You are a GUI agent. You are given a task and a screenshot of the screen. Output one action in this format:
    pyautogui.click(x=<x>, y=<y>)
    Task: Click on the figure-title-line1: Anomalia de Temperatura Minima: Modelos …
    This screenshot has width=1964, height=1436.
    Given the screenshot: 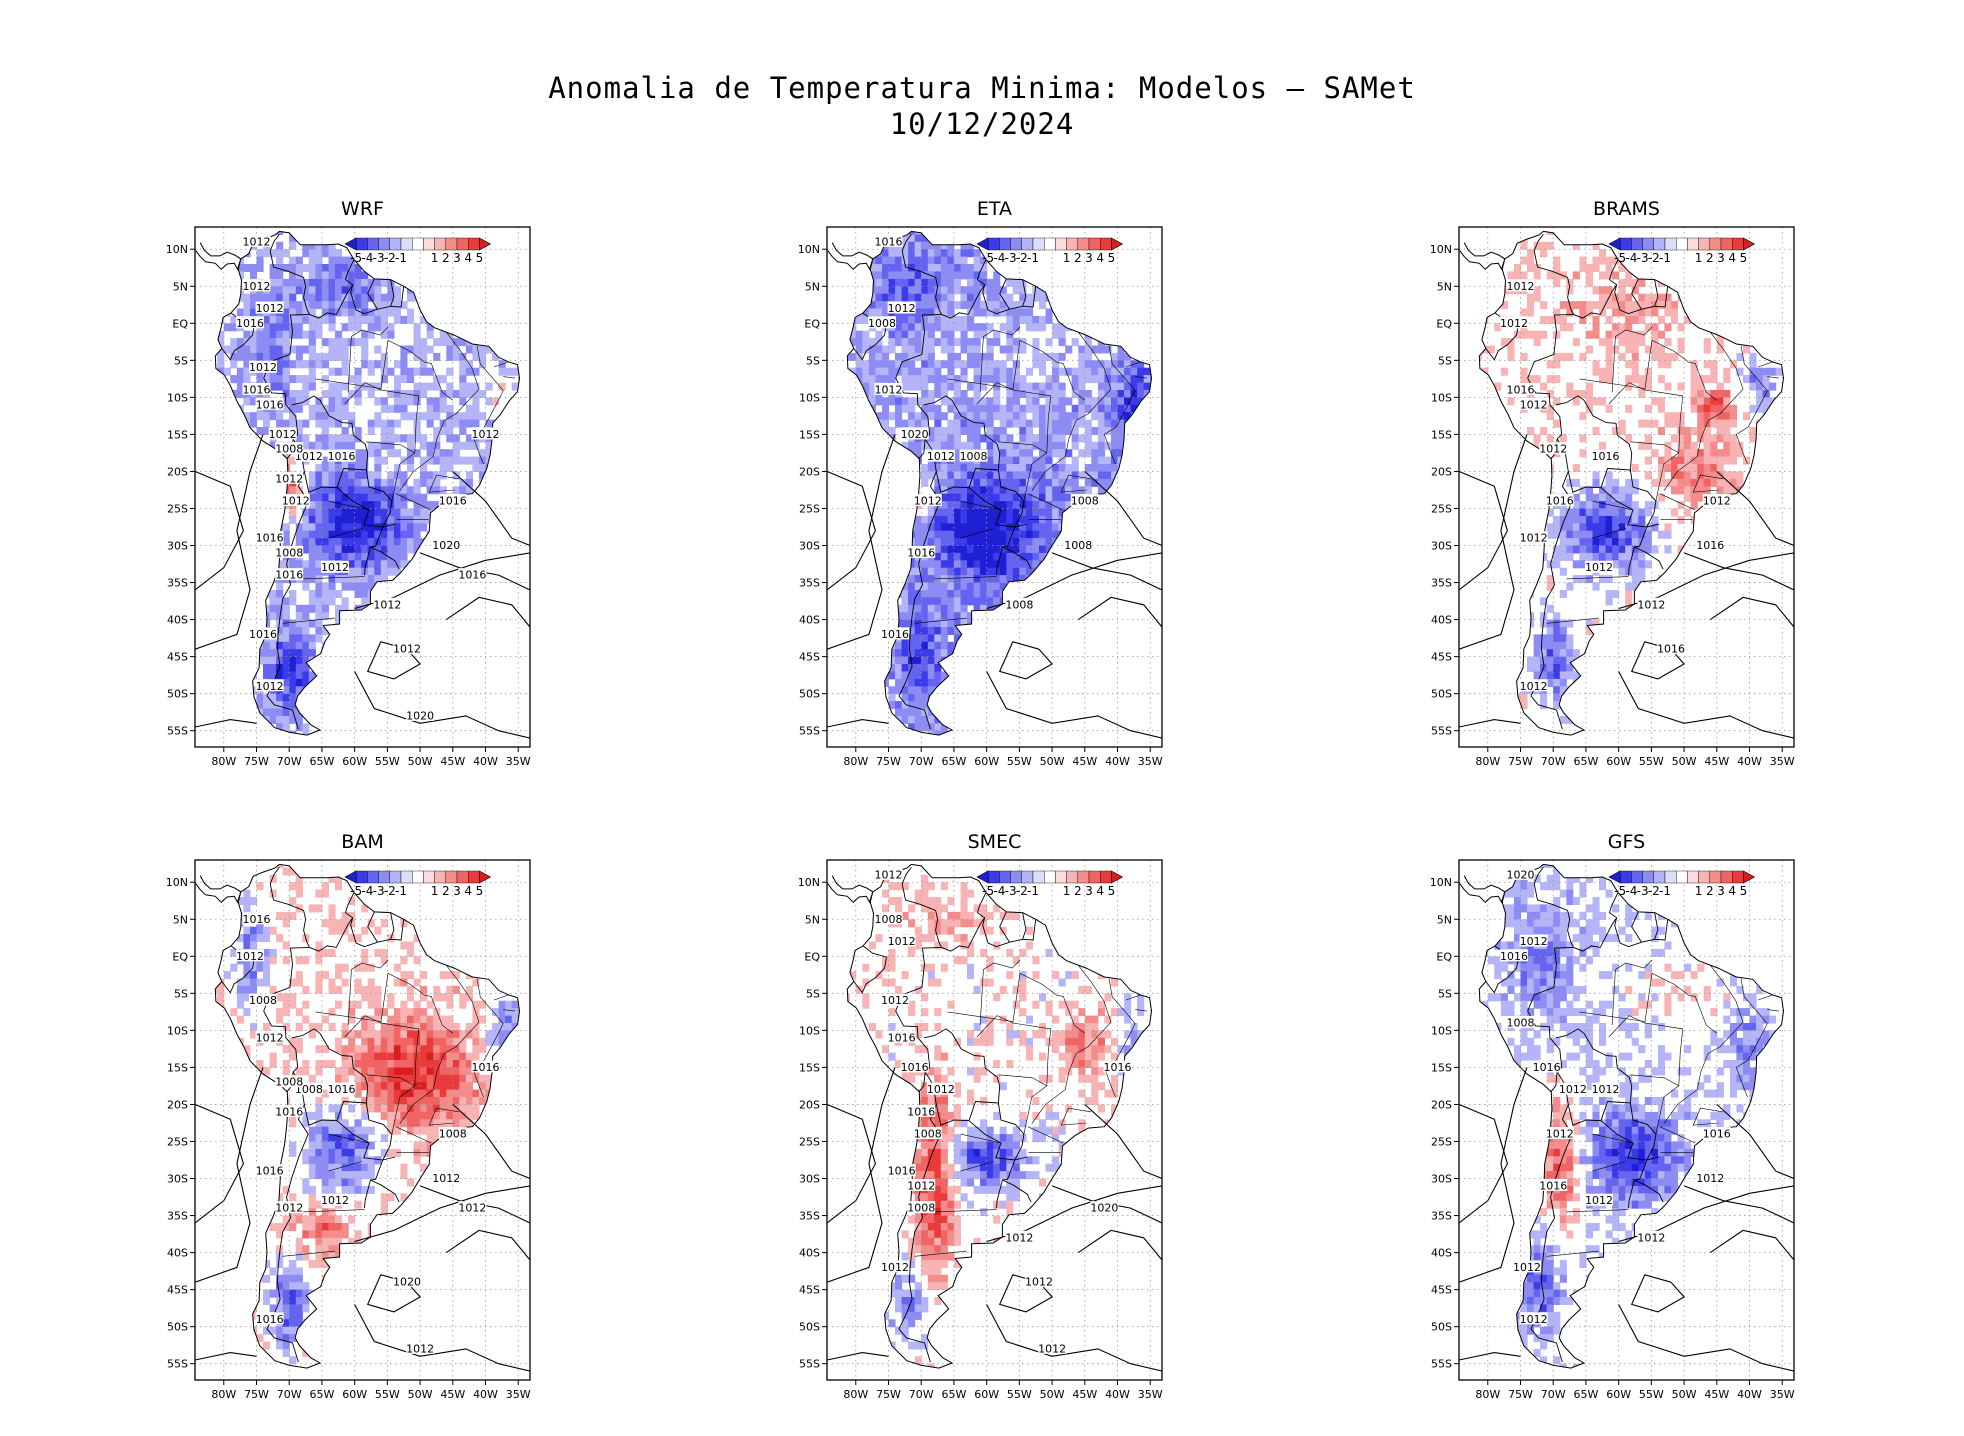 What is the action you would take?
    pyautogui.click(x=982, y=88)
    